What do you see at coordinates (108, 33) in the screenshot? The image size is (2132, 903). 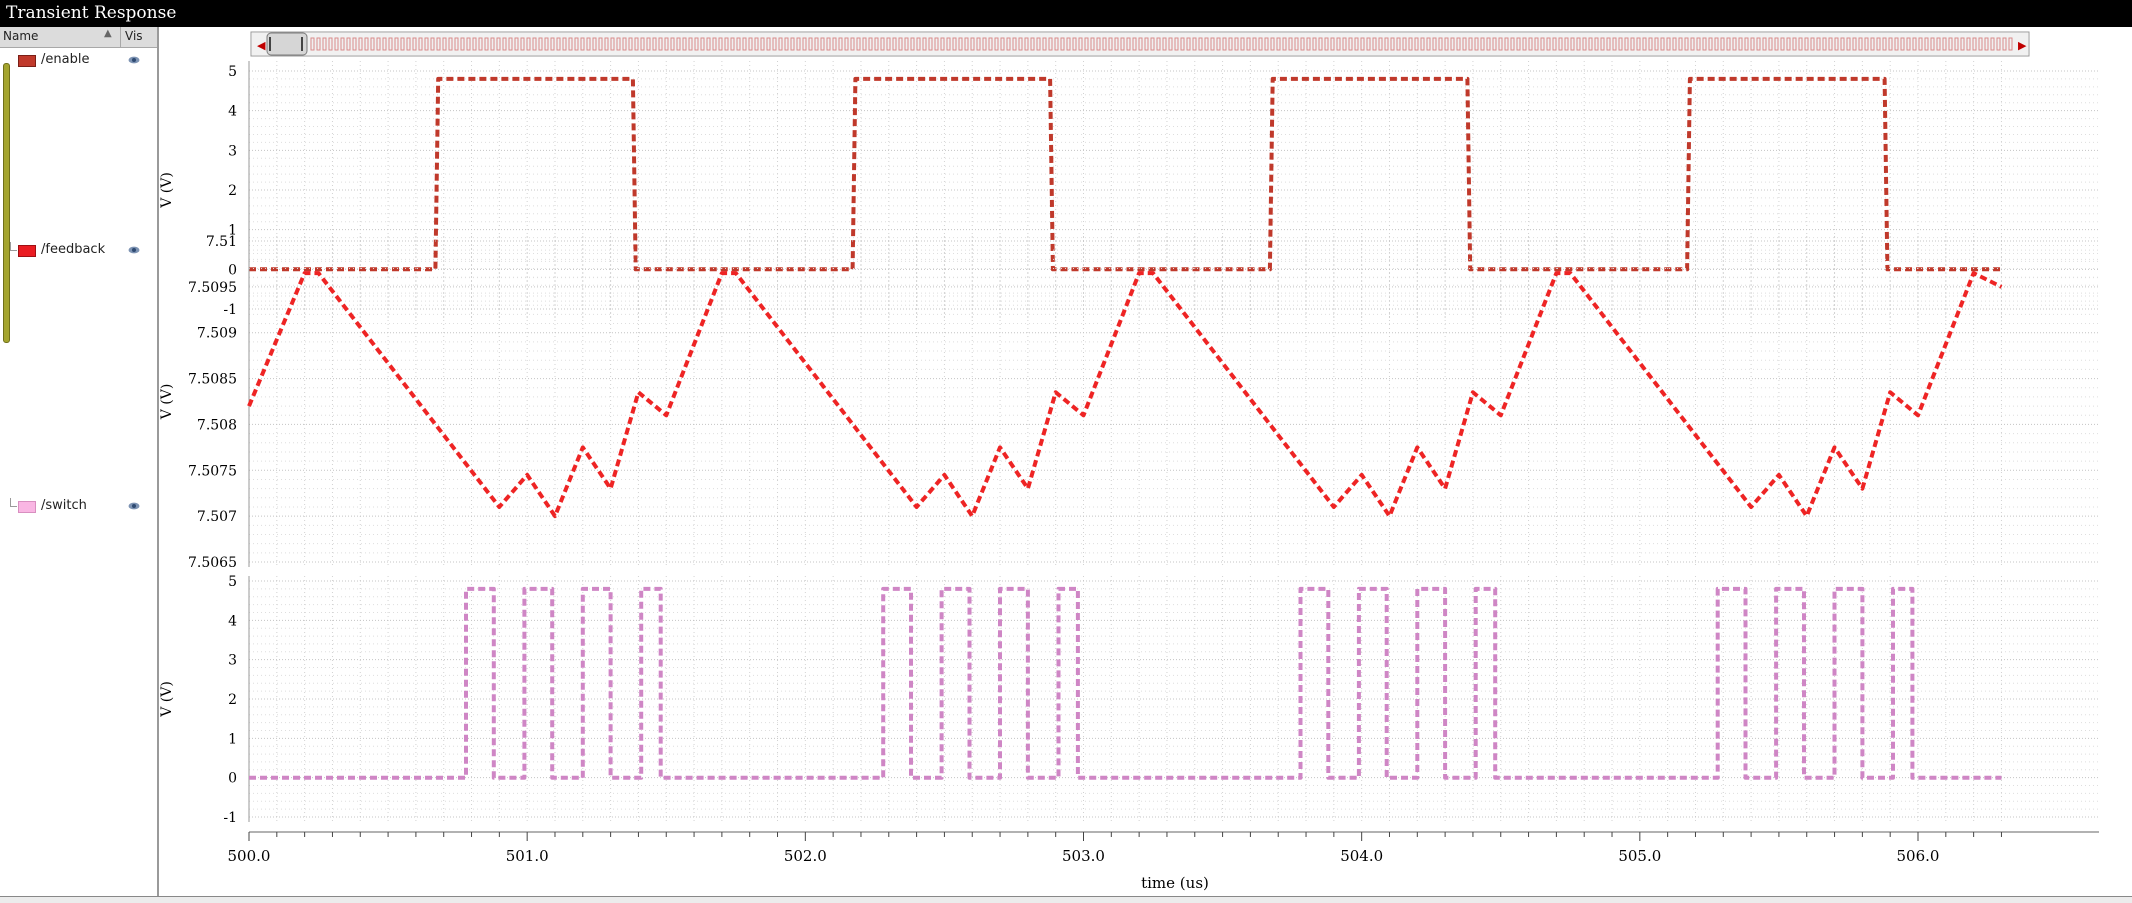 I see `sort-arrow-icon: ▲` at bounding box center [108, 33].